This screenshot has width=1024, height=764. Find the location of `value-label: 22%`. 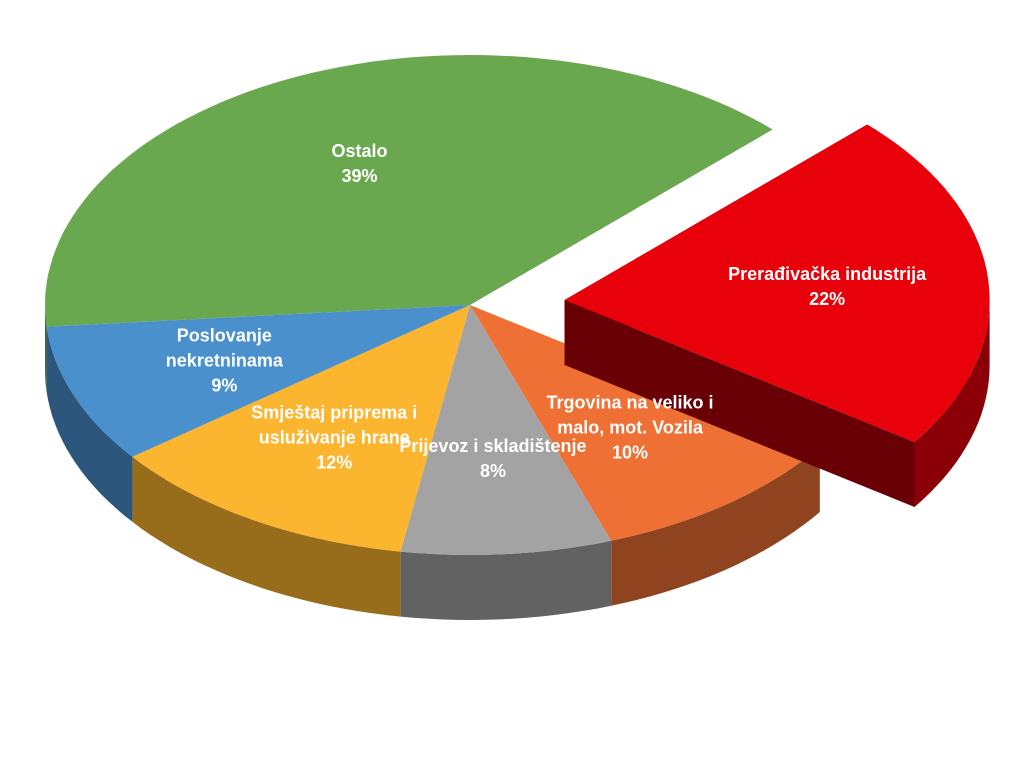

value-label: 22% is located at coordinates (827, 298).